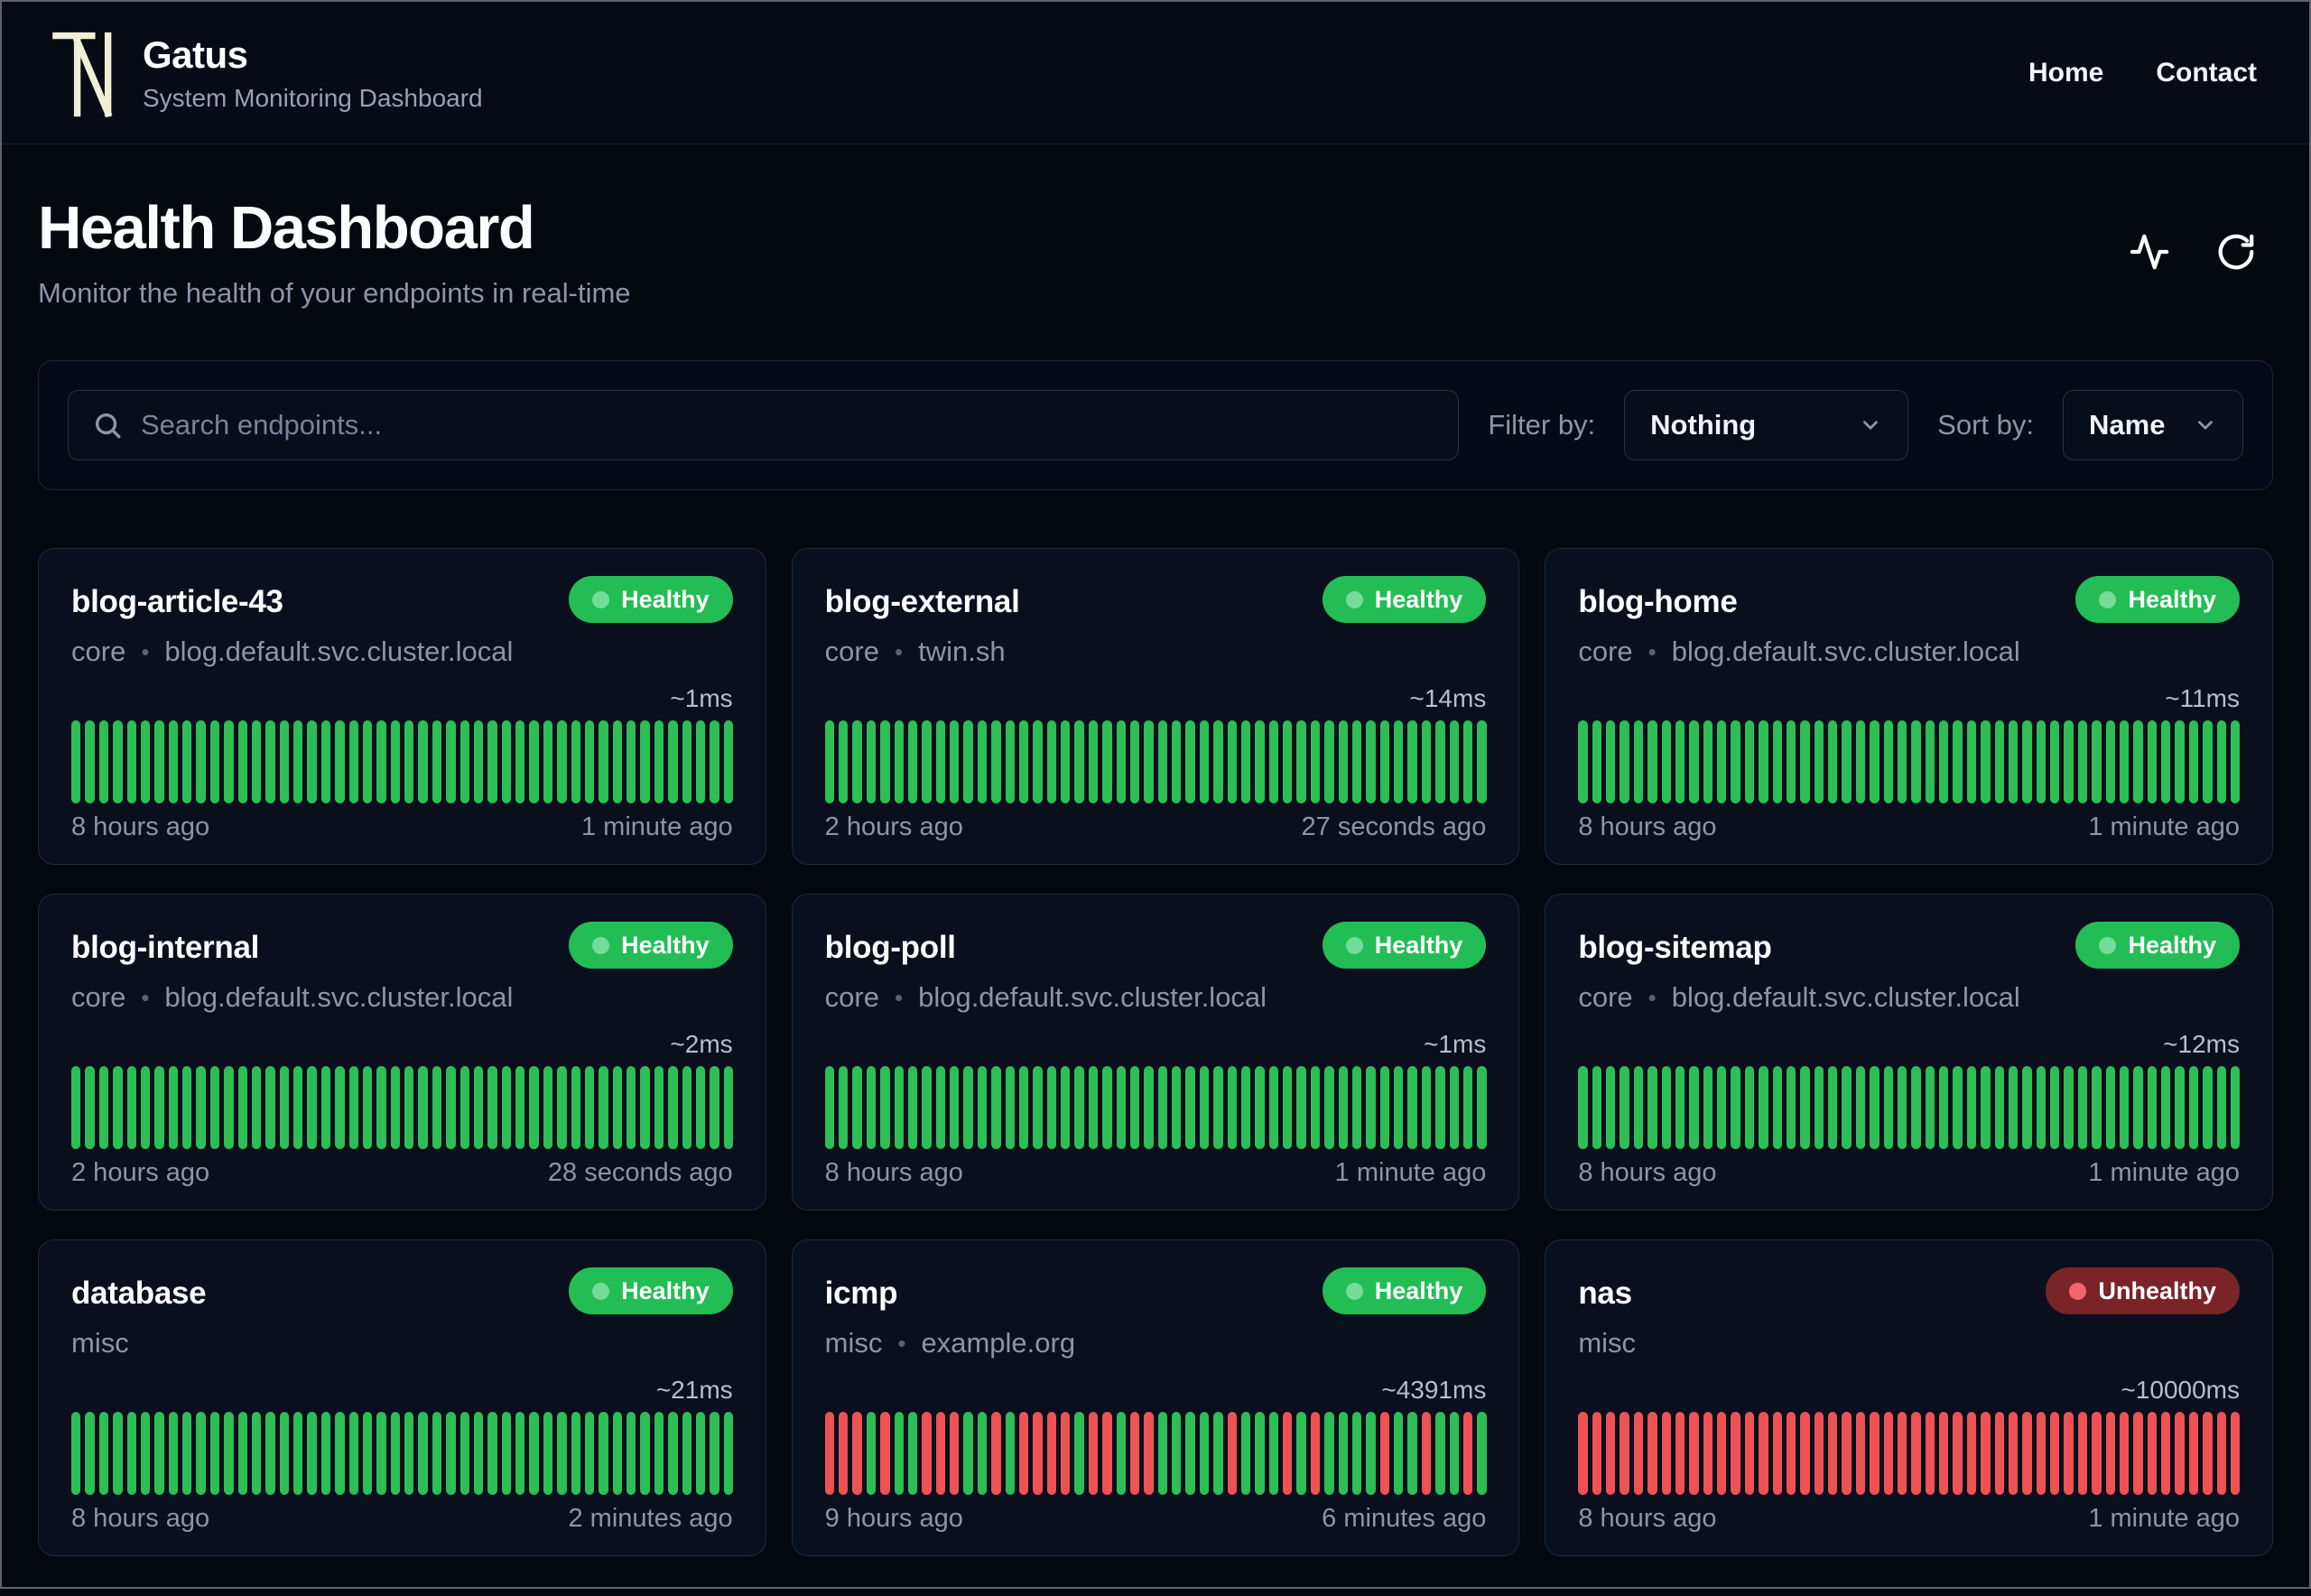 This screenshot has width=2311, height=1596. What do you see at coordinates (1766, 425) in the screenshot?
I see `filter-select: Nothing` at bounding box center [1766, 425].